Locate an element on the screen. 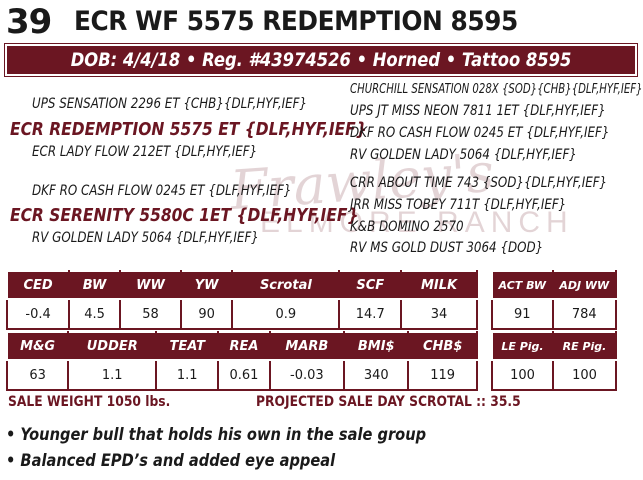 The image size is (643, 480). epd-header-chb: CHB$ is located at coordinates (442, 346).